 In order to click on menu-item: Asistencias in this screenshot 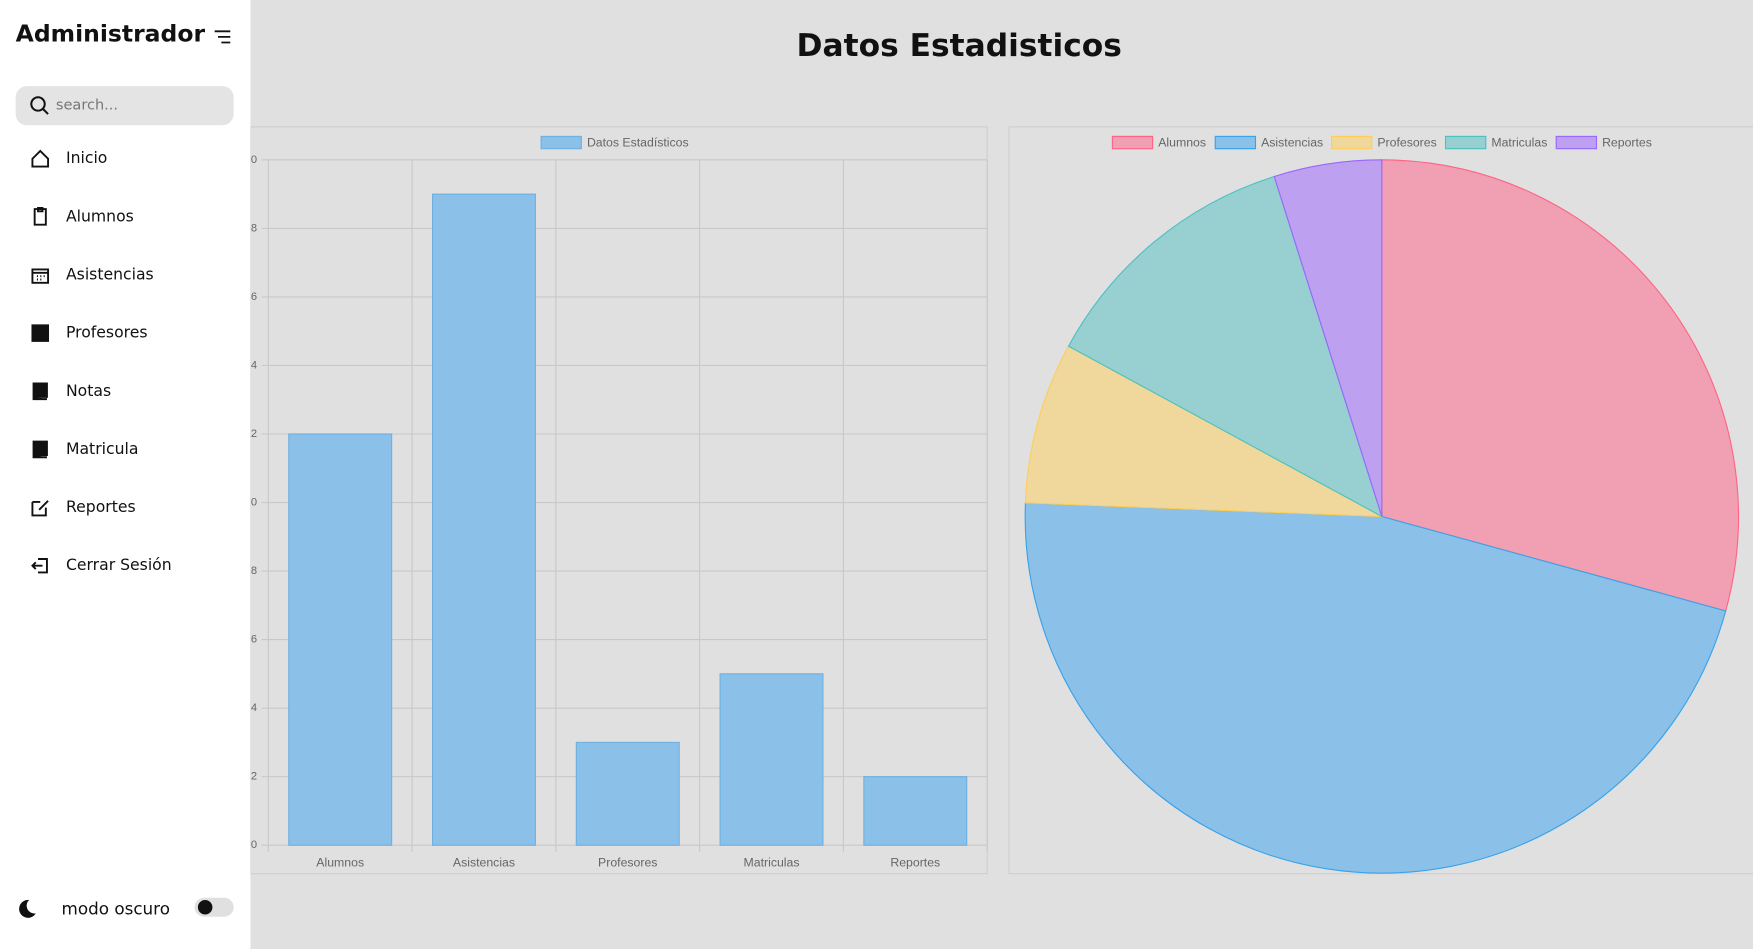, I will do `click(109, 275)`.